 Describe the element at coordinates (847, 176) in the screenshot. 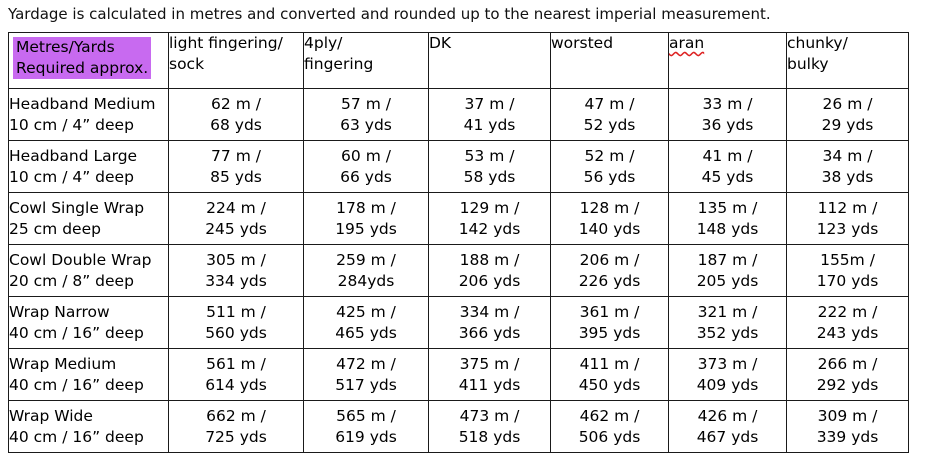

I see `yards-value: 38 yds` at that location.